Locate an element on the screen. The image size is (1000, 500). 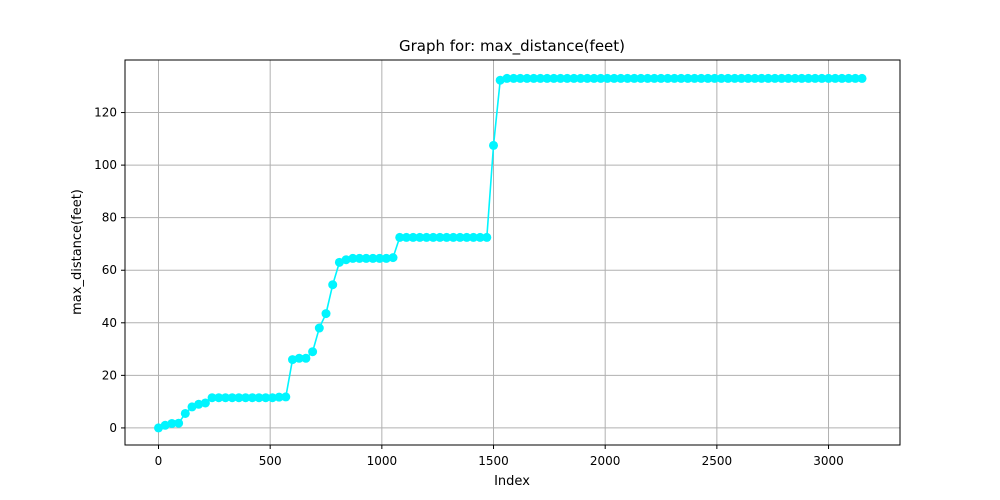
x-tick-label: 0 is located at coordinates (159, 461).